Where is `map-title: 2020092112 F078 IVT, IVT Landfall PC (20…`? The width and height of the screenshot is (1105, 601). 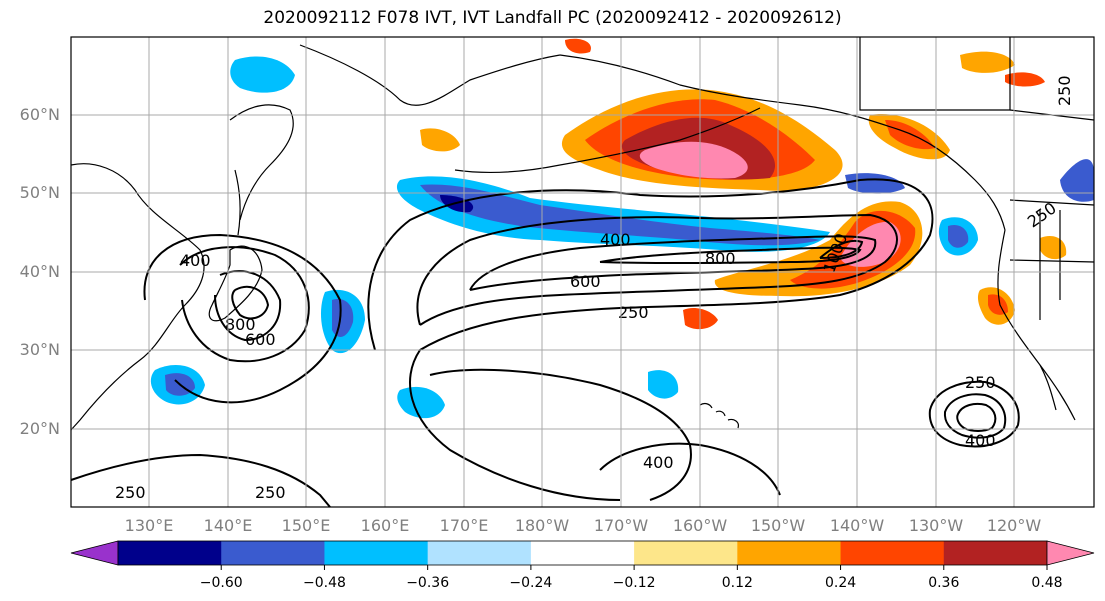 map-title: 2020092112 F078 IVT, IVT Landfall PC (20… is located at coordinates (552, 18).